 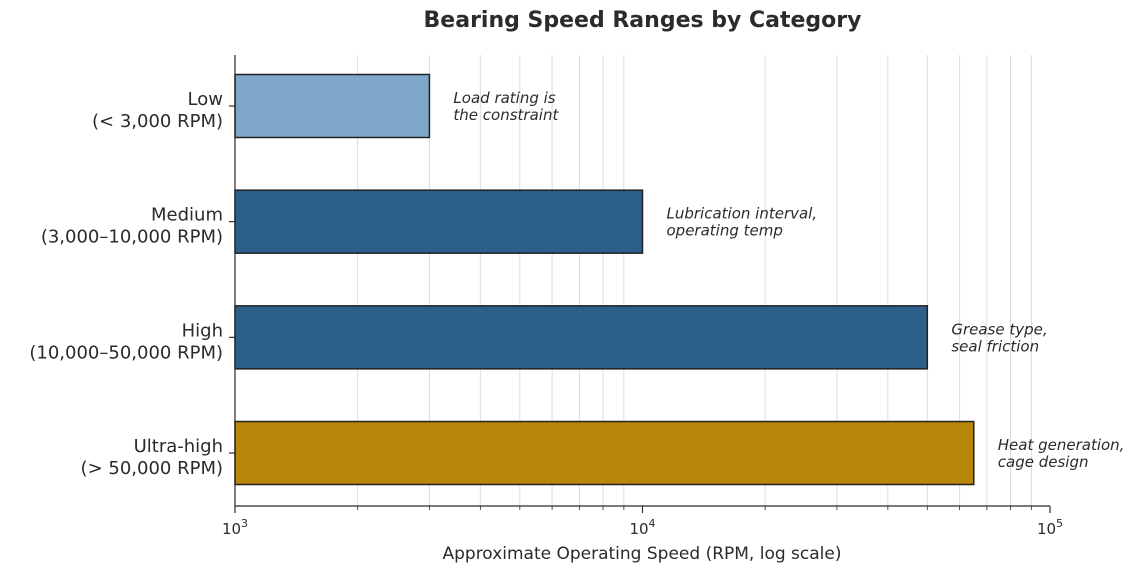 What do you see at coordinates (999, 329) in the screenshot?
I see `bar-annotation-line1: Grease type,` at bounding box center [999, 329].